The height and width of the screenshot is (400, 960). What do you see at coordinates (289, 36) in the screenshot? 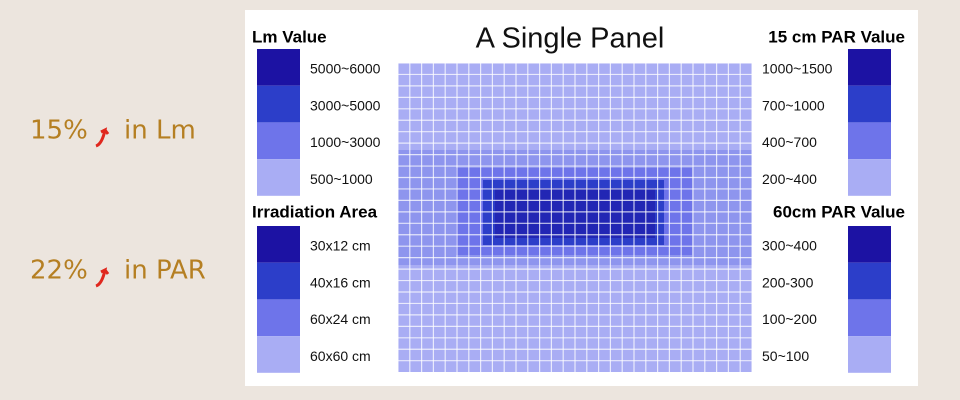
I see `legend-title: Lm Value` at bounding box center [289, 36].